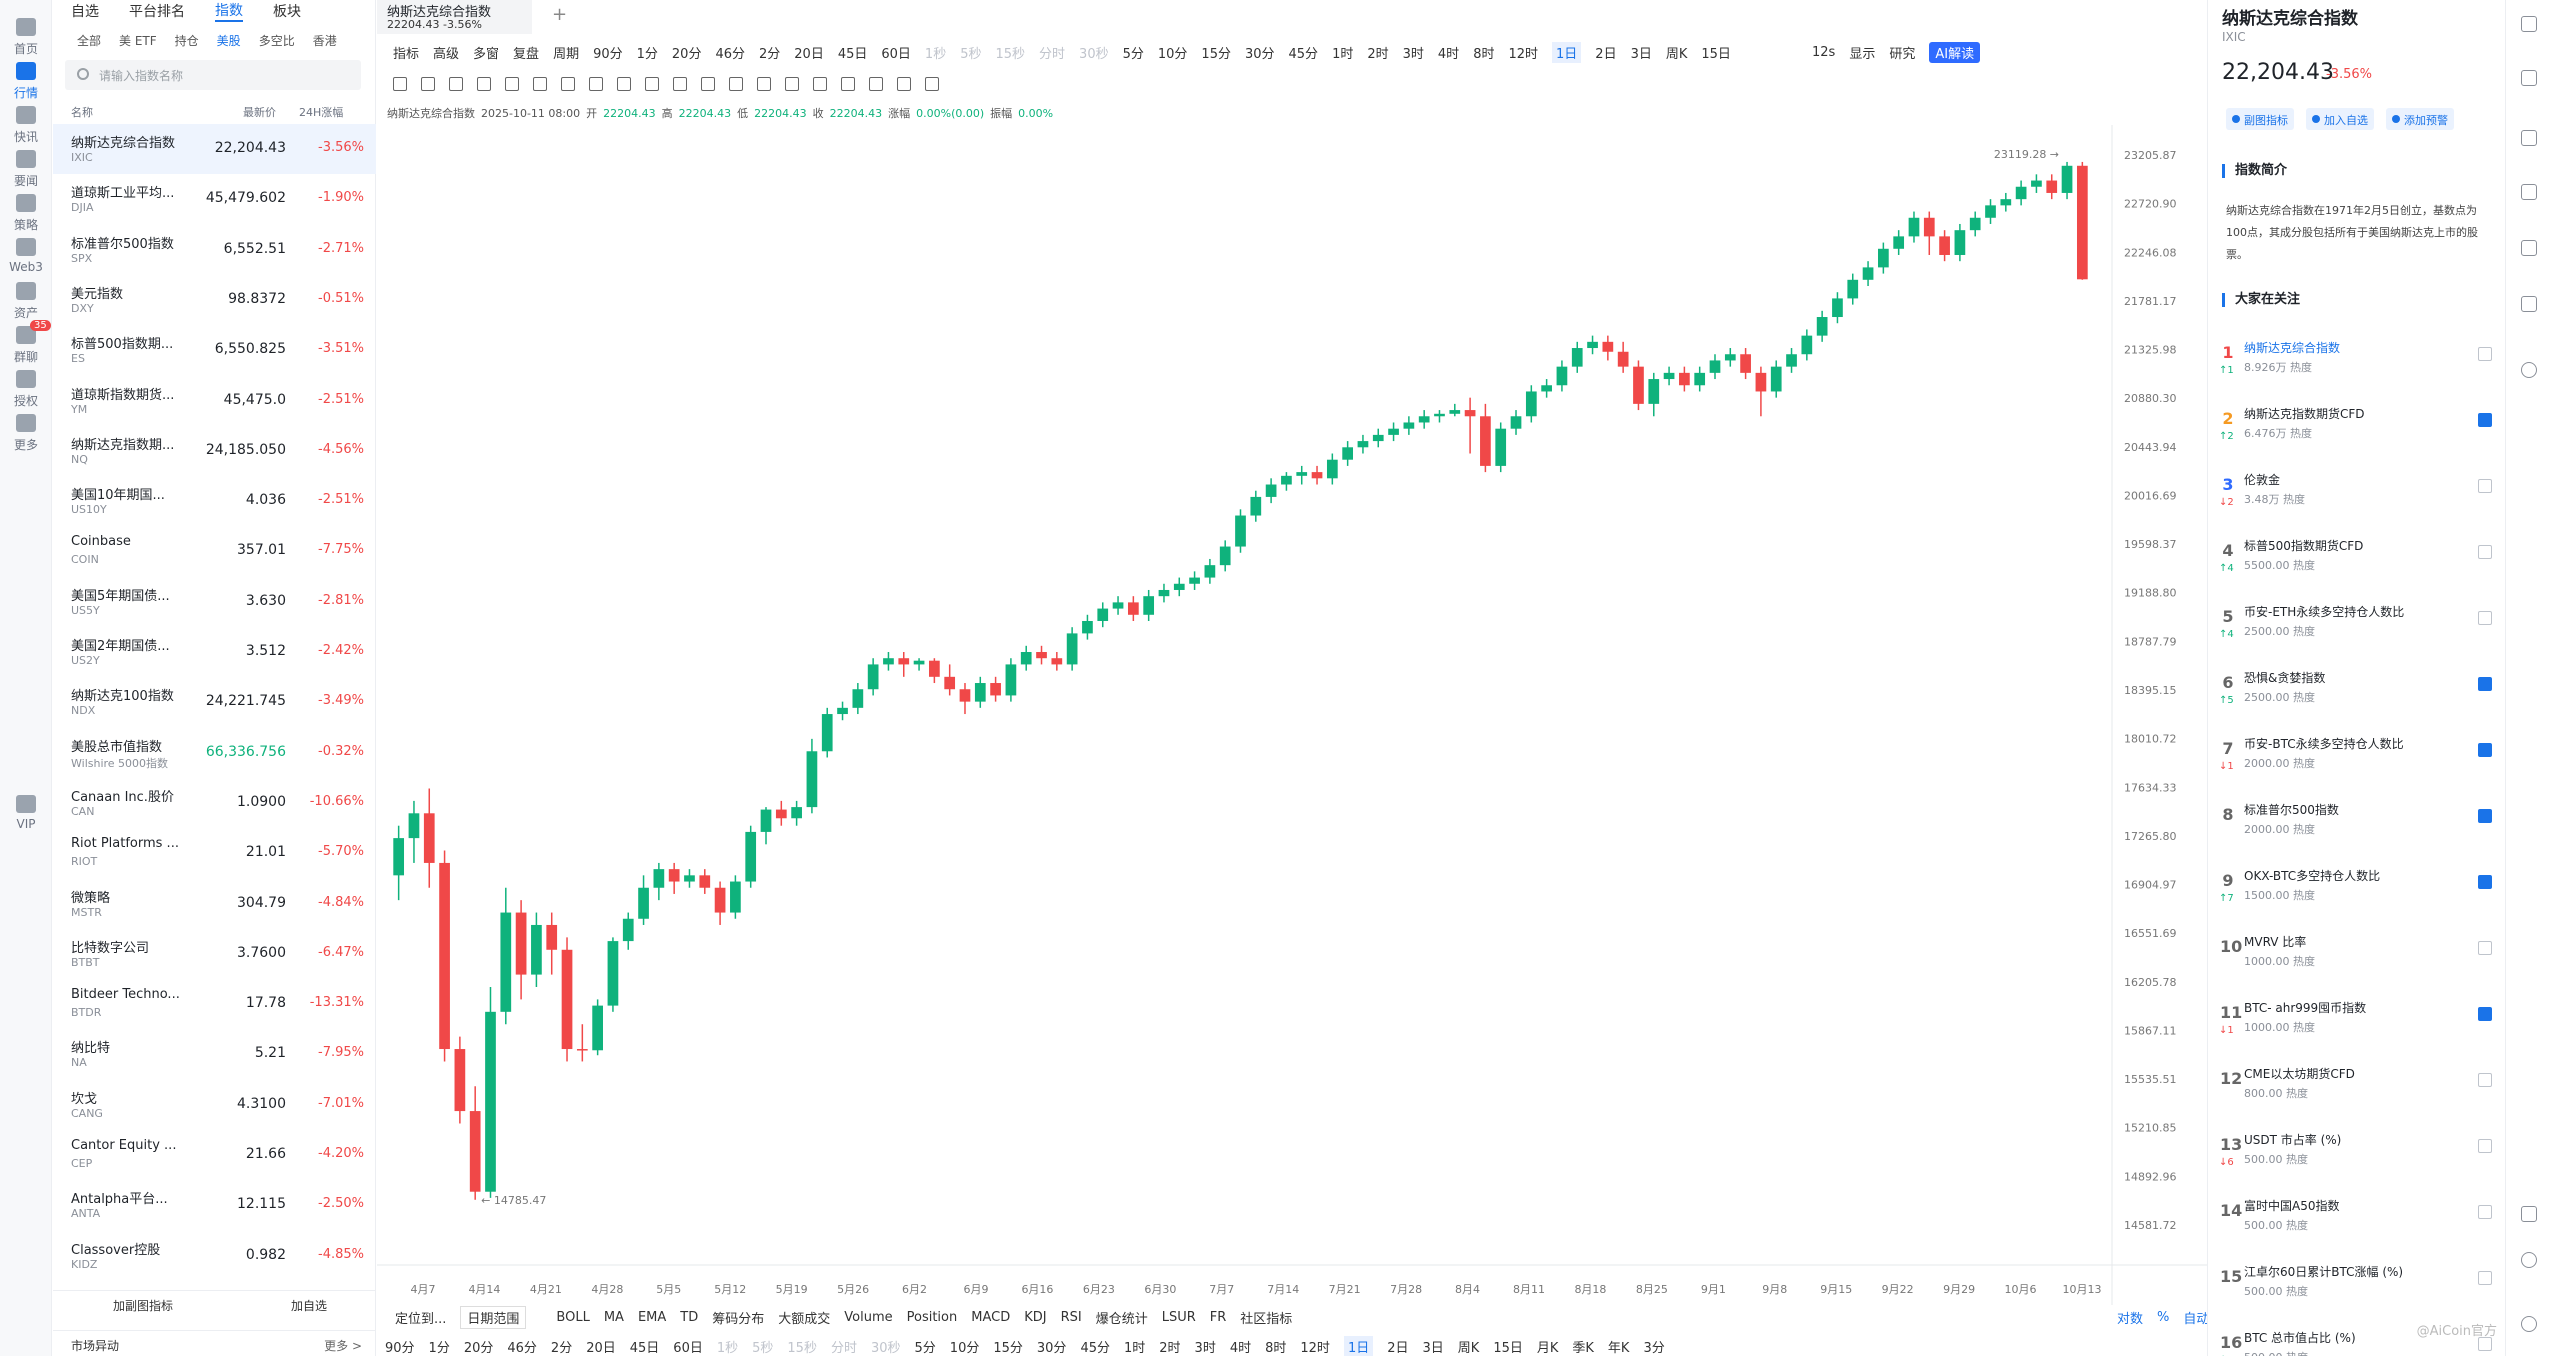  I want to click on nav-item-10: VIP, so click(26, 813).